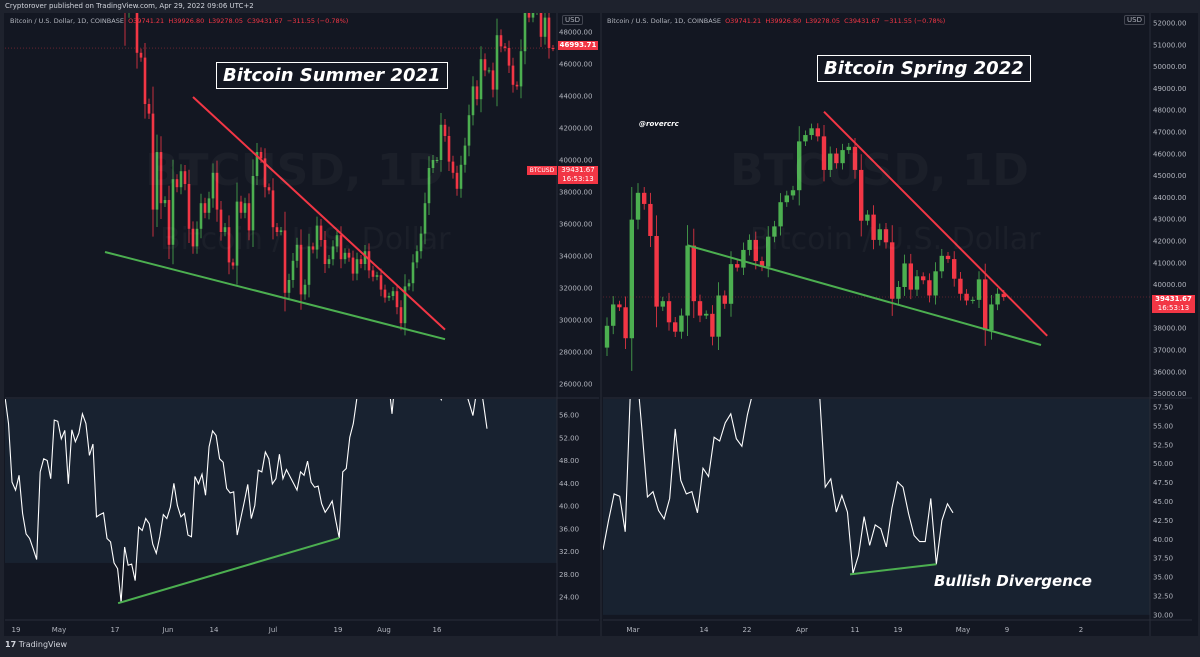 Image resolution: width=1200 pixels, height=657 pixels. Describe the element at coordinates (578, 175) in the screenshot. I see `left-price-tag: 39431.67 16:53:13` at that location.